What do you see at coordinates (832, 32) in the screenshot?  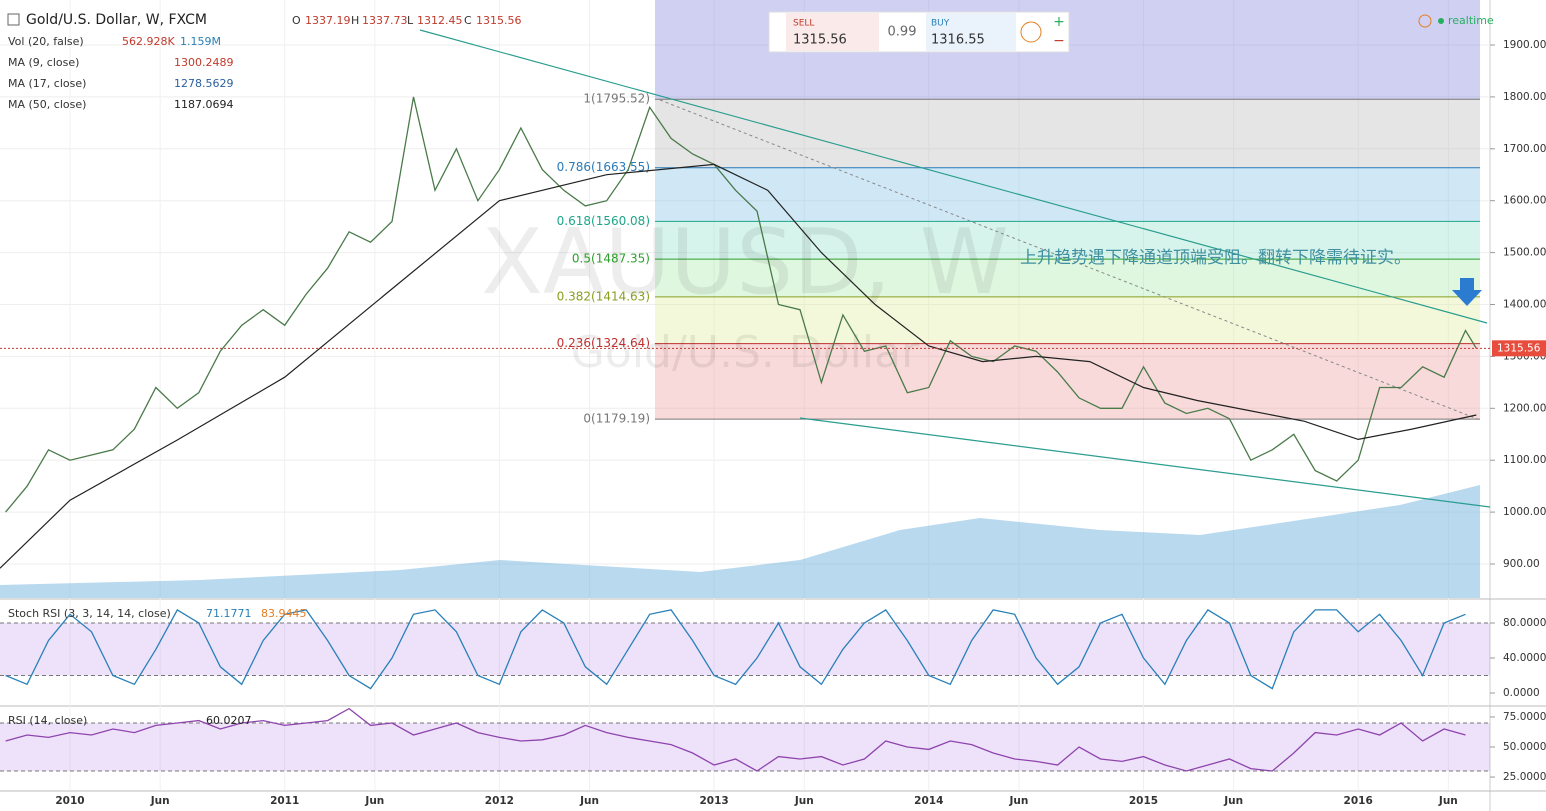 I see `sell-button` at bounding box center [832, 32].